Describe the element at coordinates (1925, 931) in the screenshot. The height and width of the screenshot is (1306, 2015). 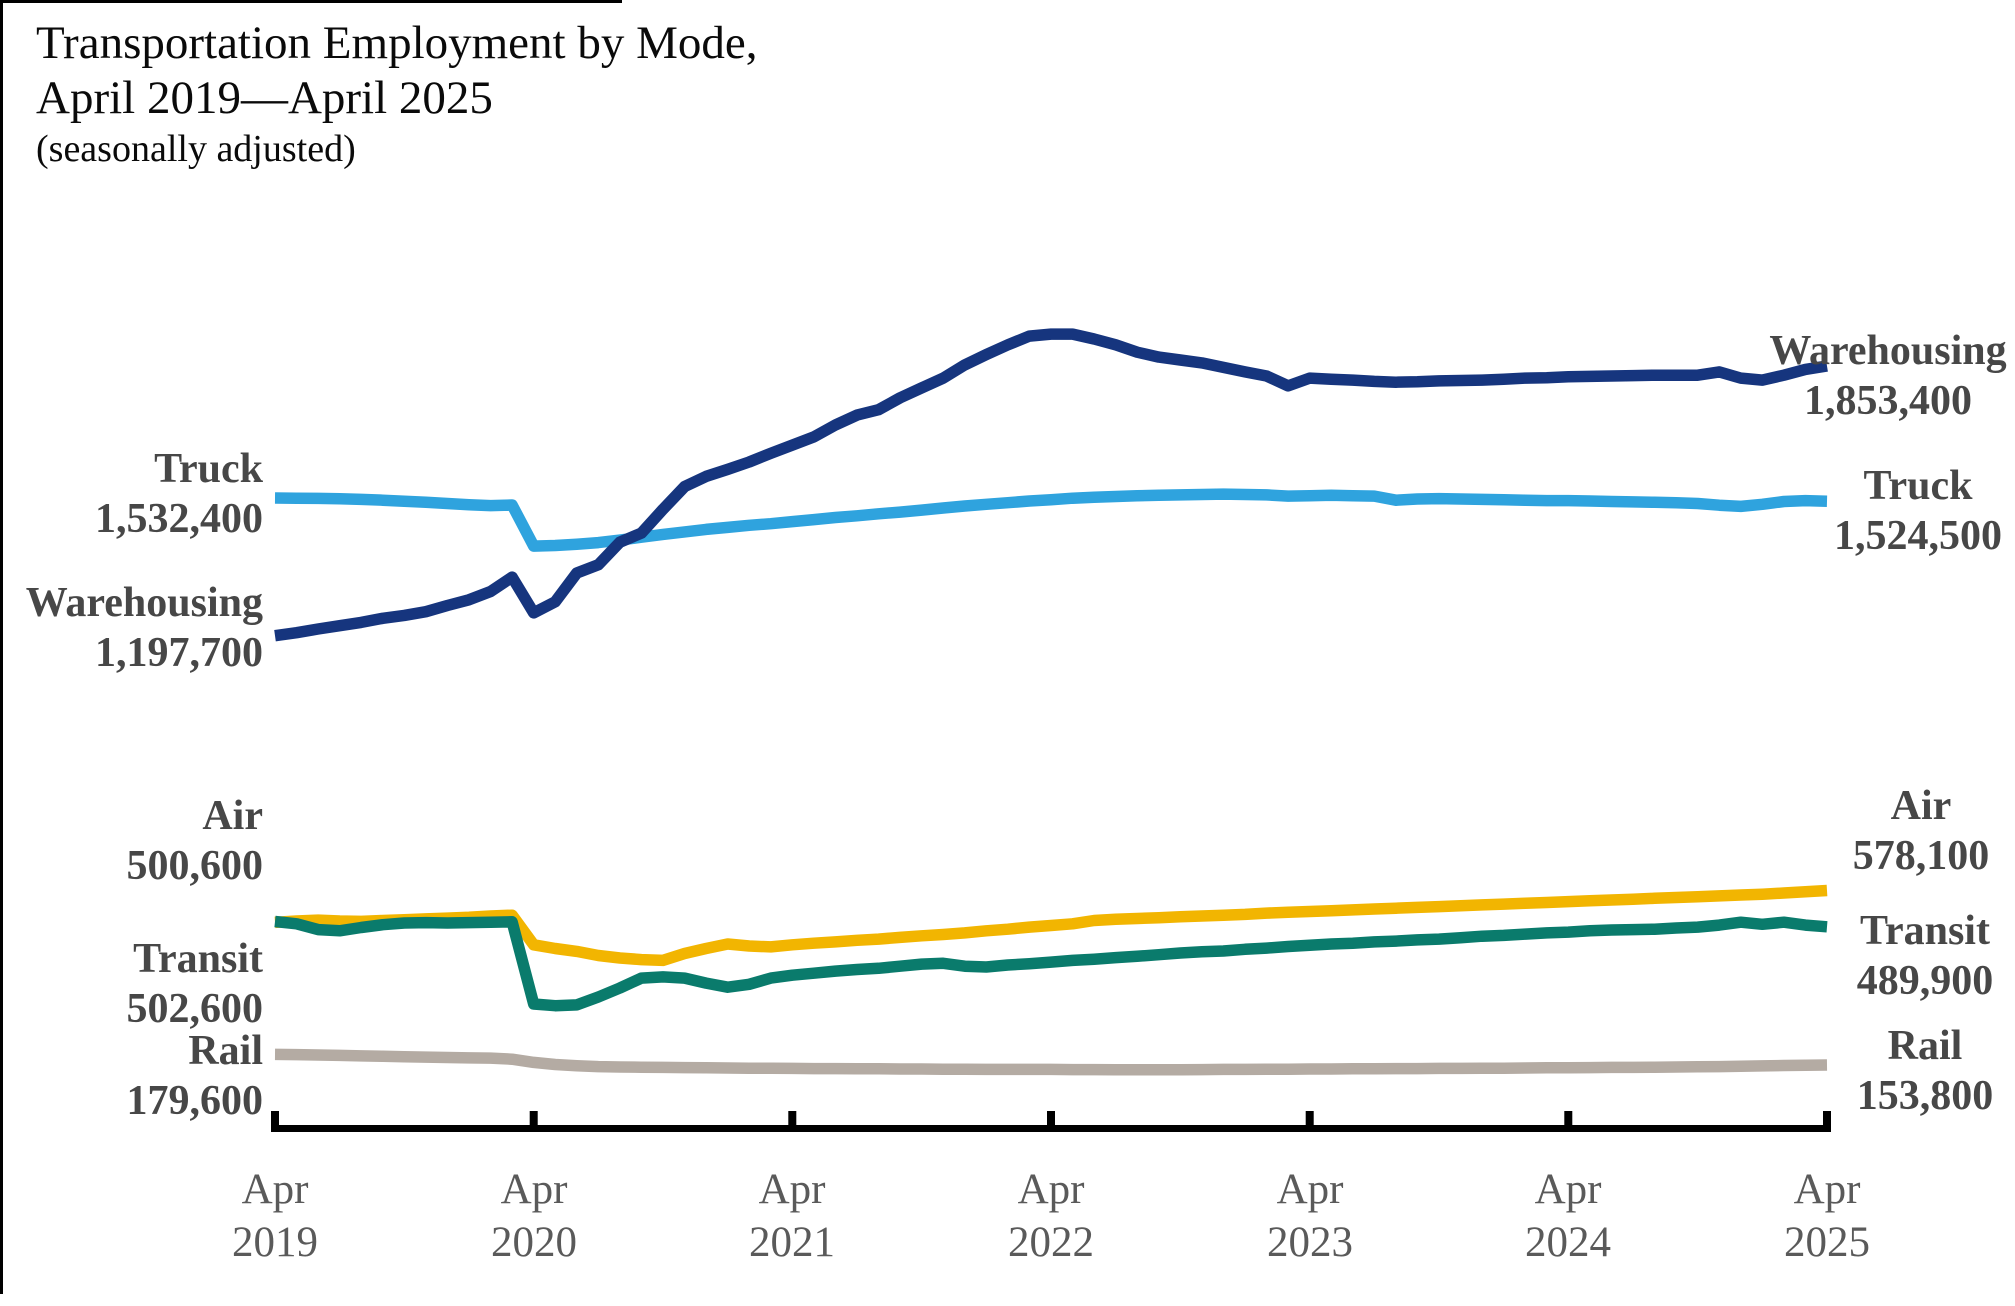
I see `transit-right-label-name: Transit` at that location.